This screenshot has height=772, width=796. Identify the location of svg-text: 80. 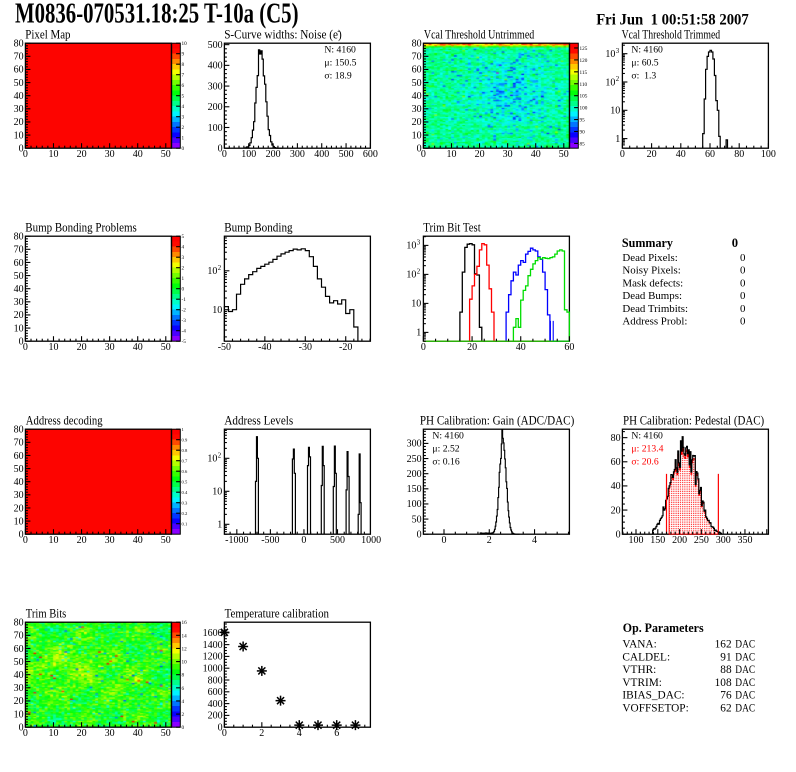
(739, 154).